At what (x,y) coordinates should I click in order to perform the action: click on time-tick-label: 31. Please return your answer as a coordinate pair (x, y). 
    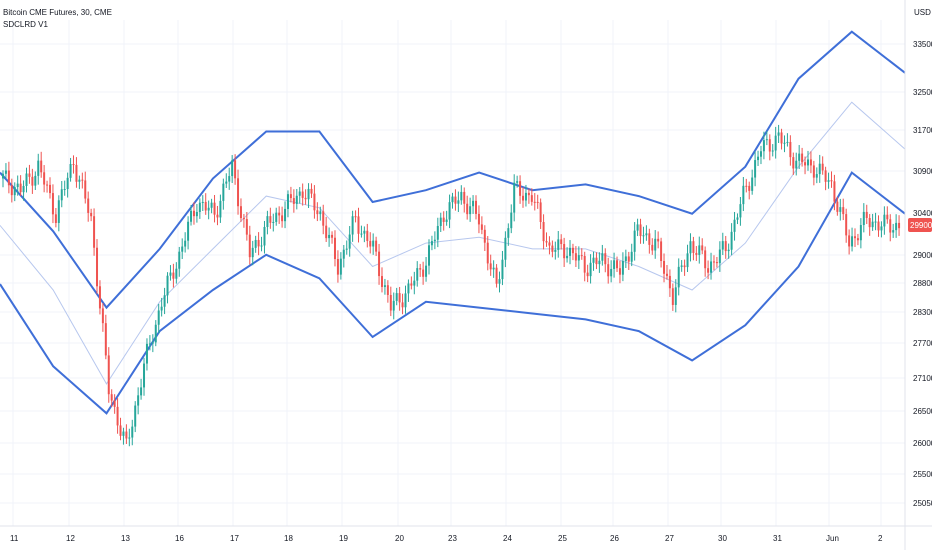
    Looking at the image, I should click on (777, 538).